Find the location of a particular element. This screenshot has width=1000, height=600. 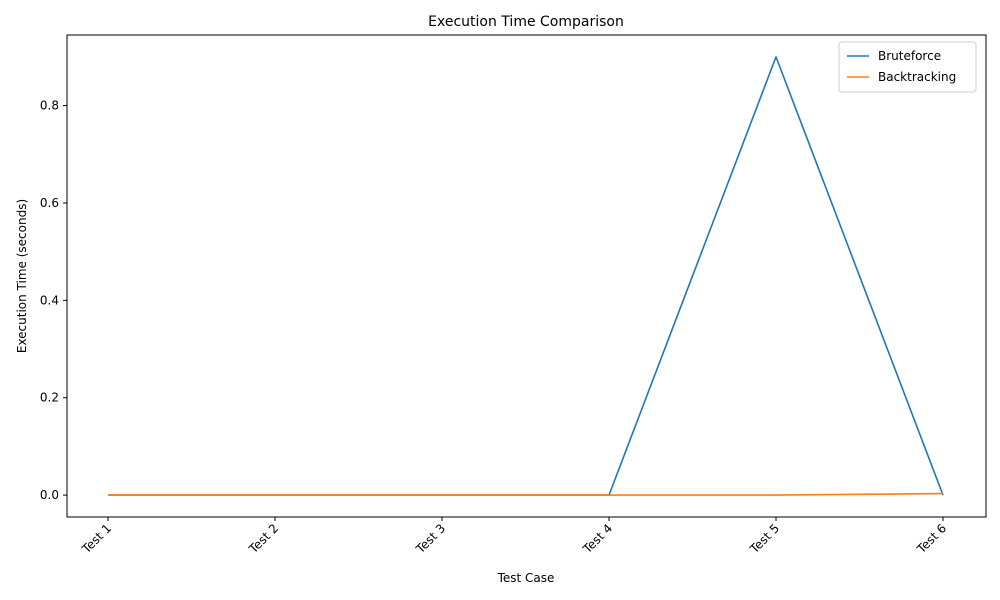

x-tick-label: Test 1 is located at coordinates (96, 538).